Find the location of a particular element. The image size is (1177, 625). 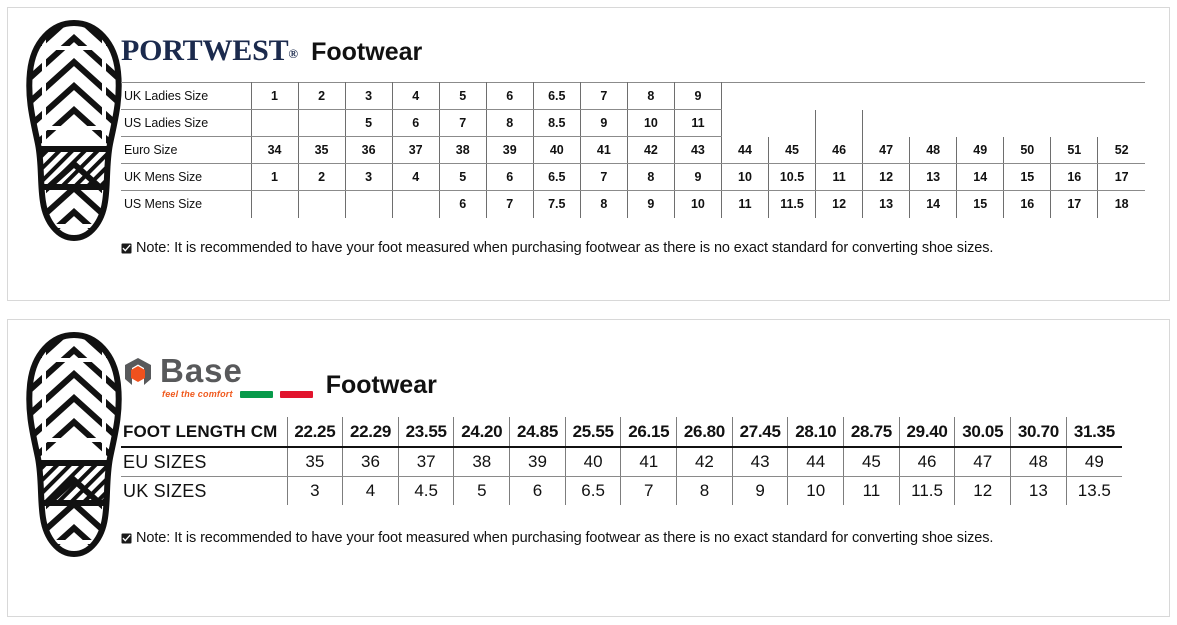

cell: 15 is located at coordinates (1027, 177).